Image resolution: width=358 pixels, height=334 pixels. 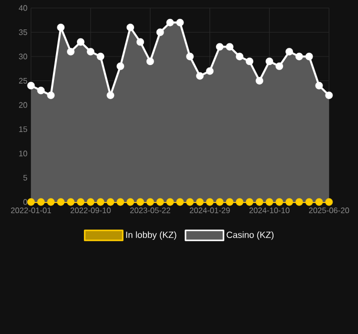 What do you see at coordinates (250, 235) in the screenshot?
I see `legend-label: Casino (KZ)` at bounding box center [250, 235].